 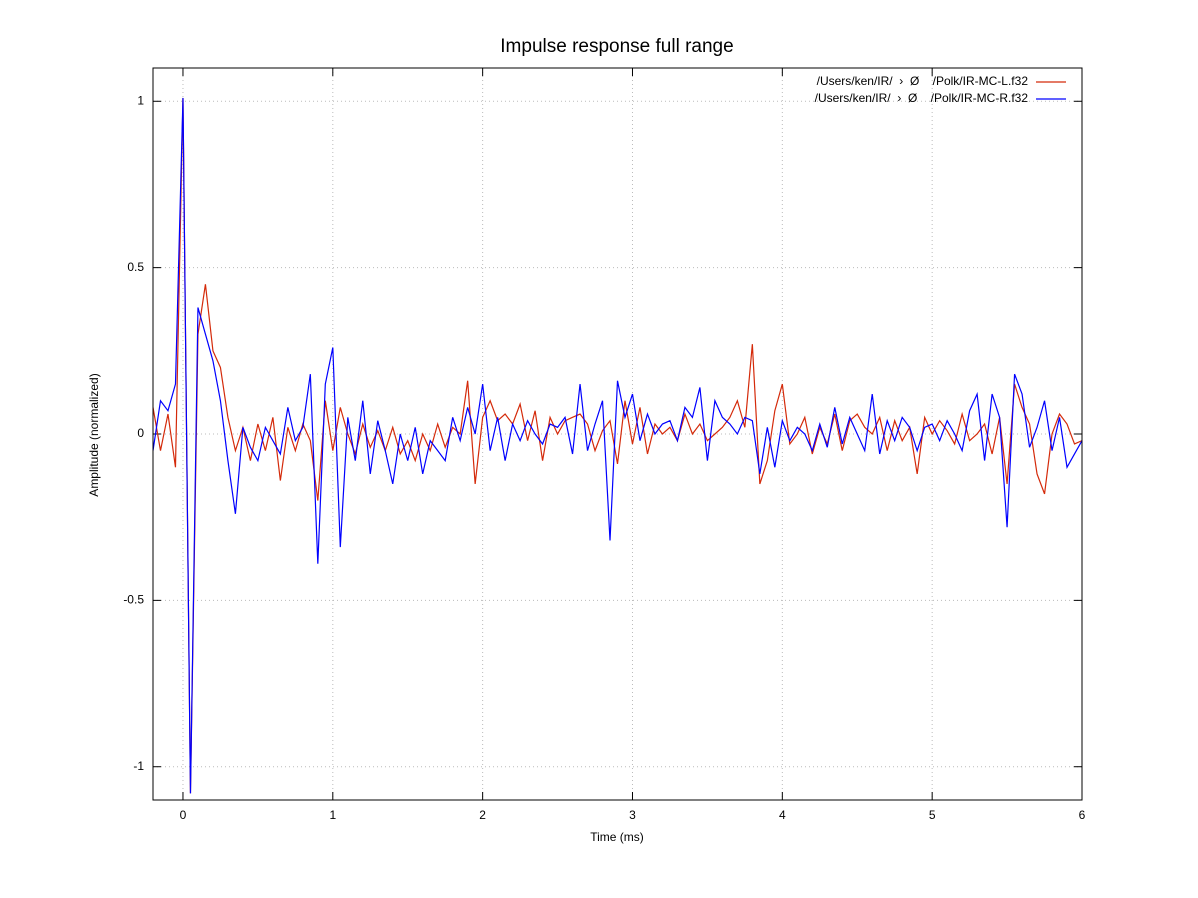 I want to click on chart-title: Impulse response full range, so click(x=616, y=46).